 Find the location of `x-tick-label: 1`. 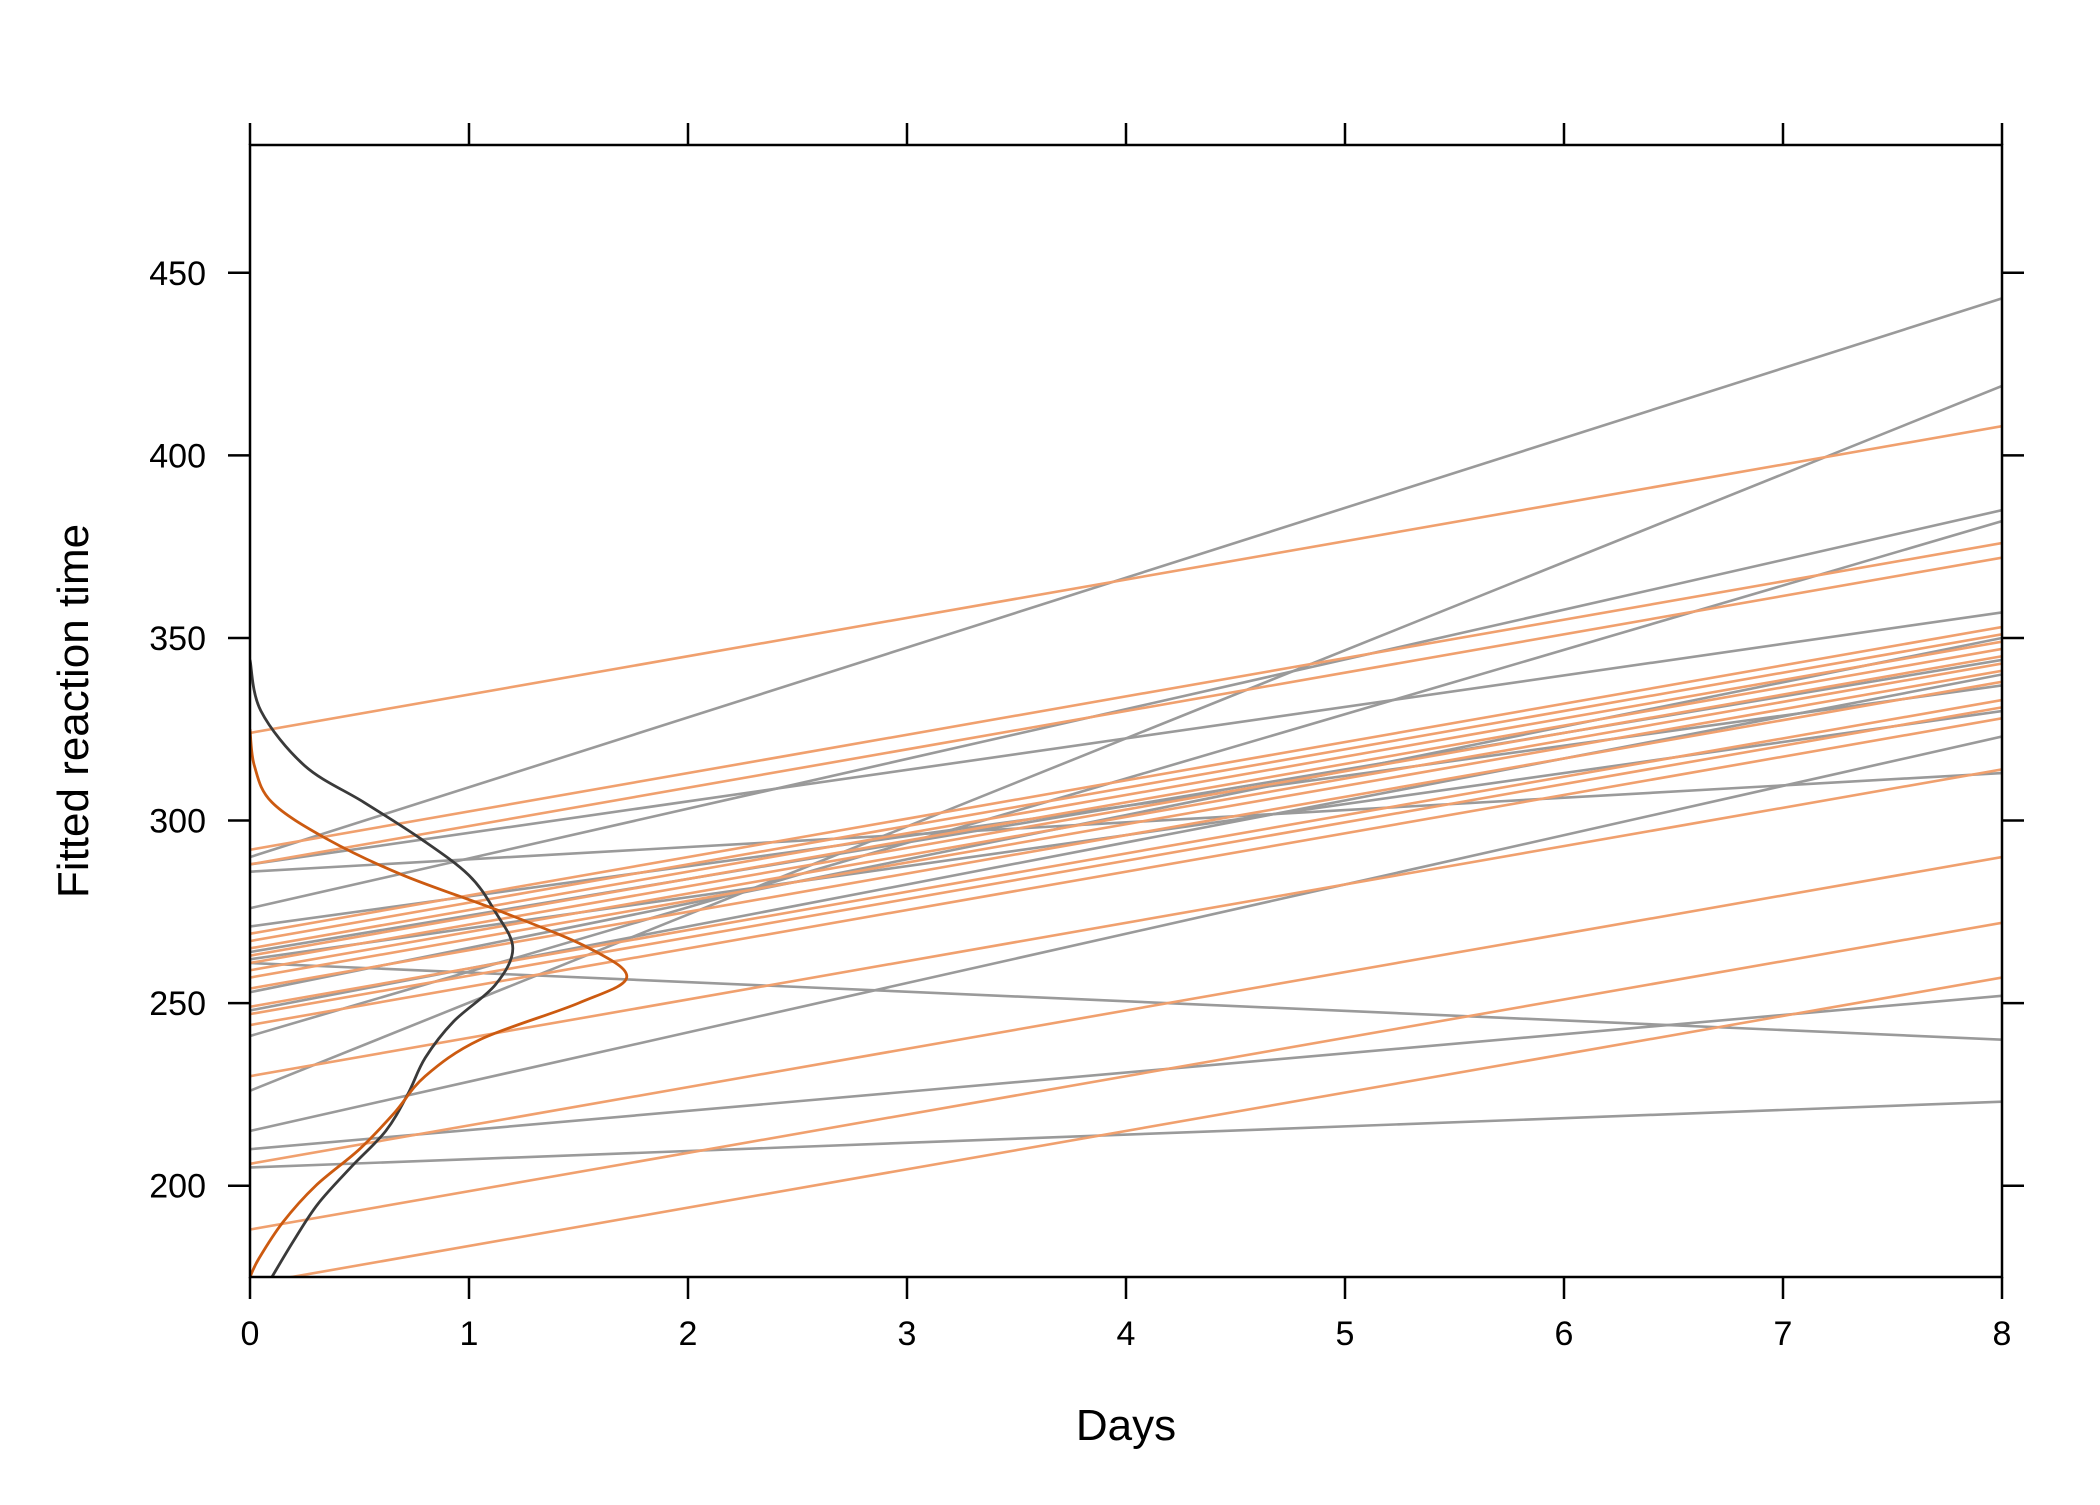

x-tick-label: 1 is located at coordinates (469, 1334).